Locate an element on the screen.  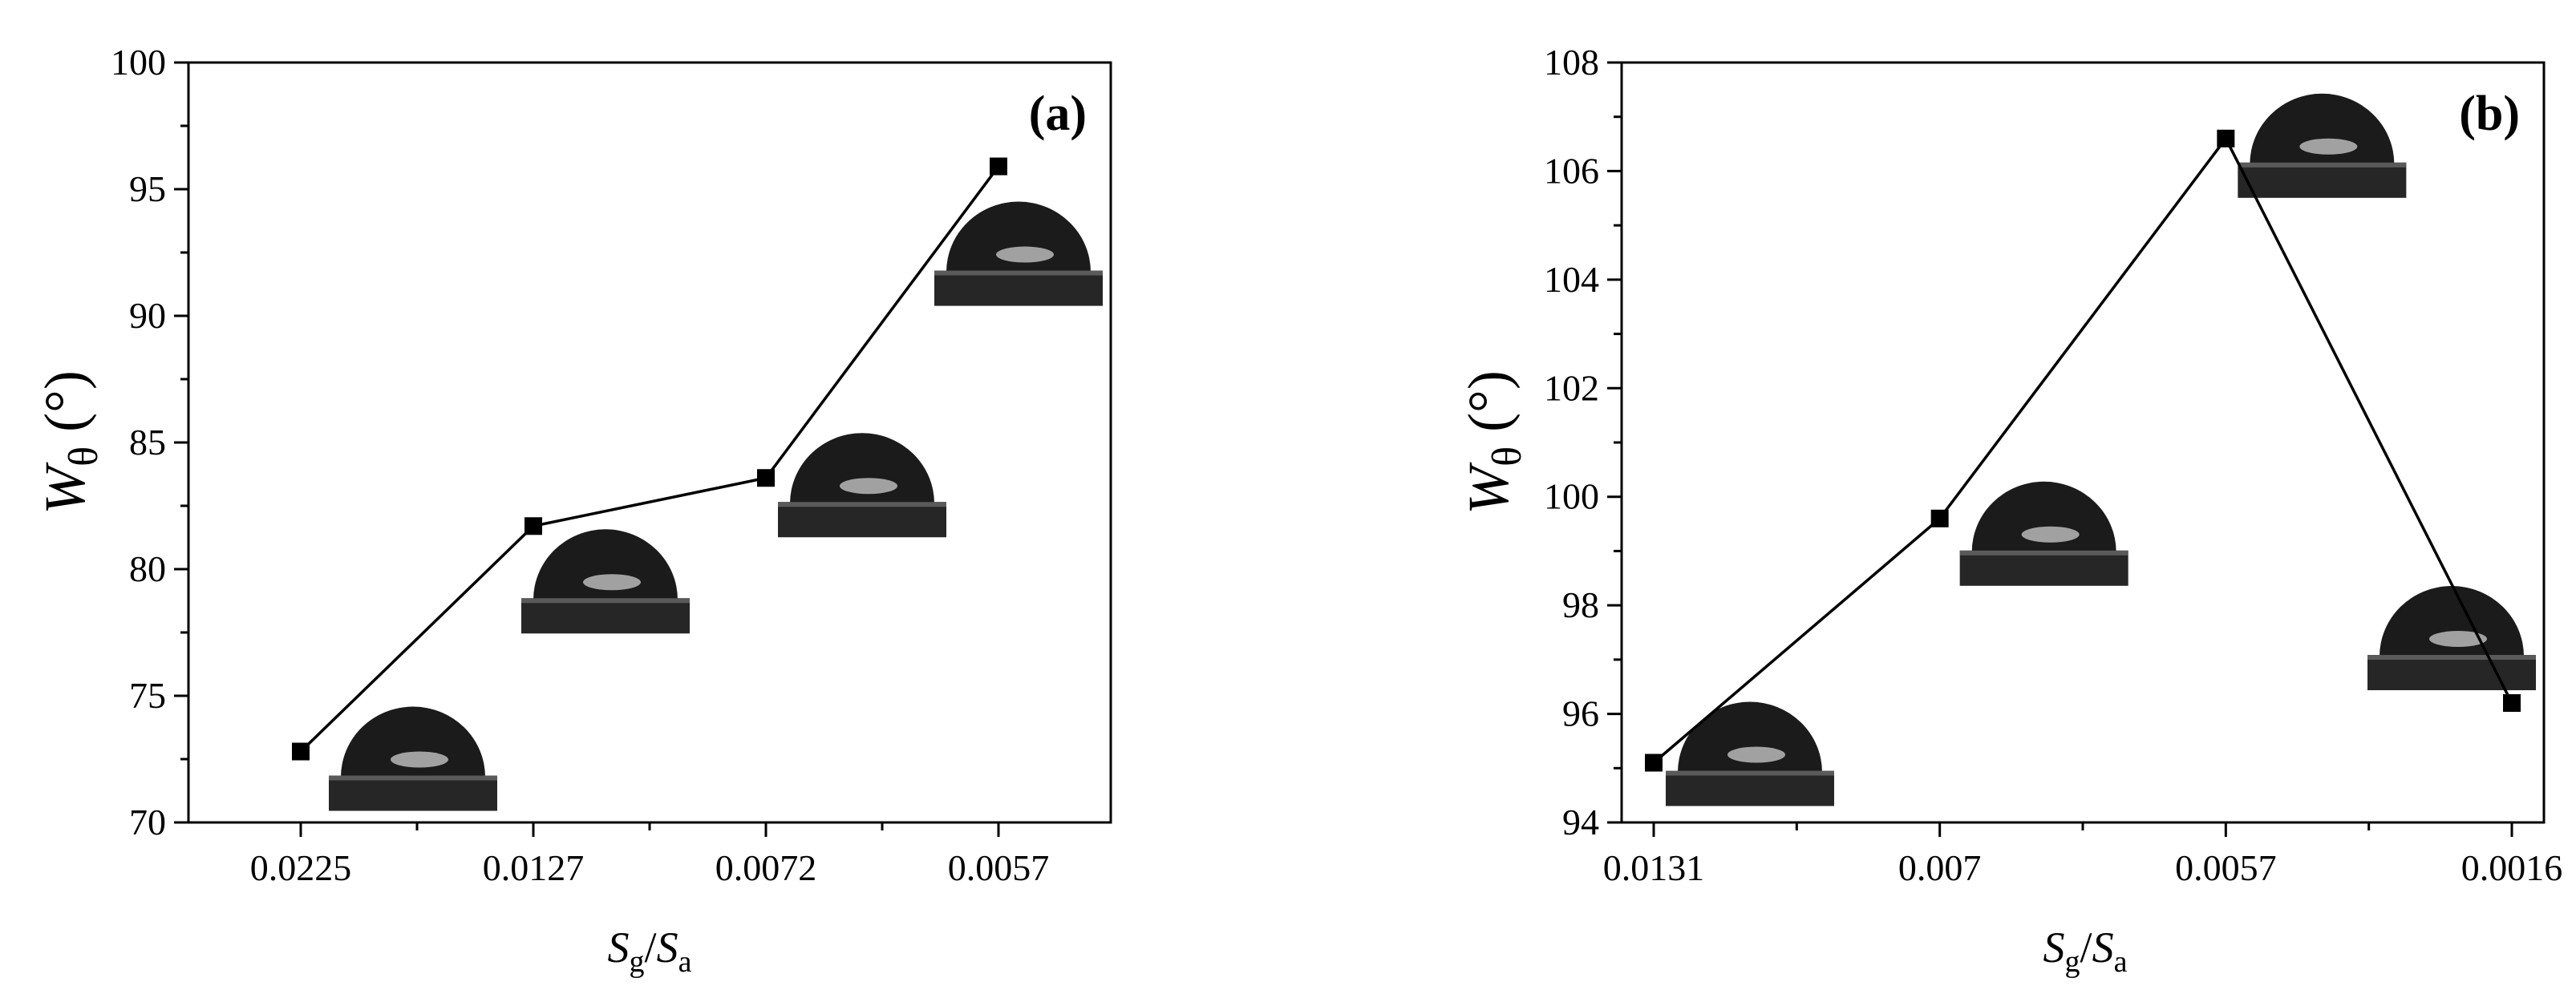
y-tick-label-b: 100 is located at coordinates (1572, 496).